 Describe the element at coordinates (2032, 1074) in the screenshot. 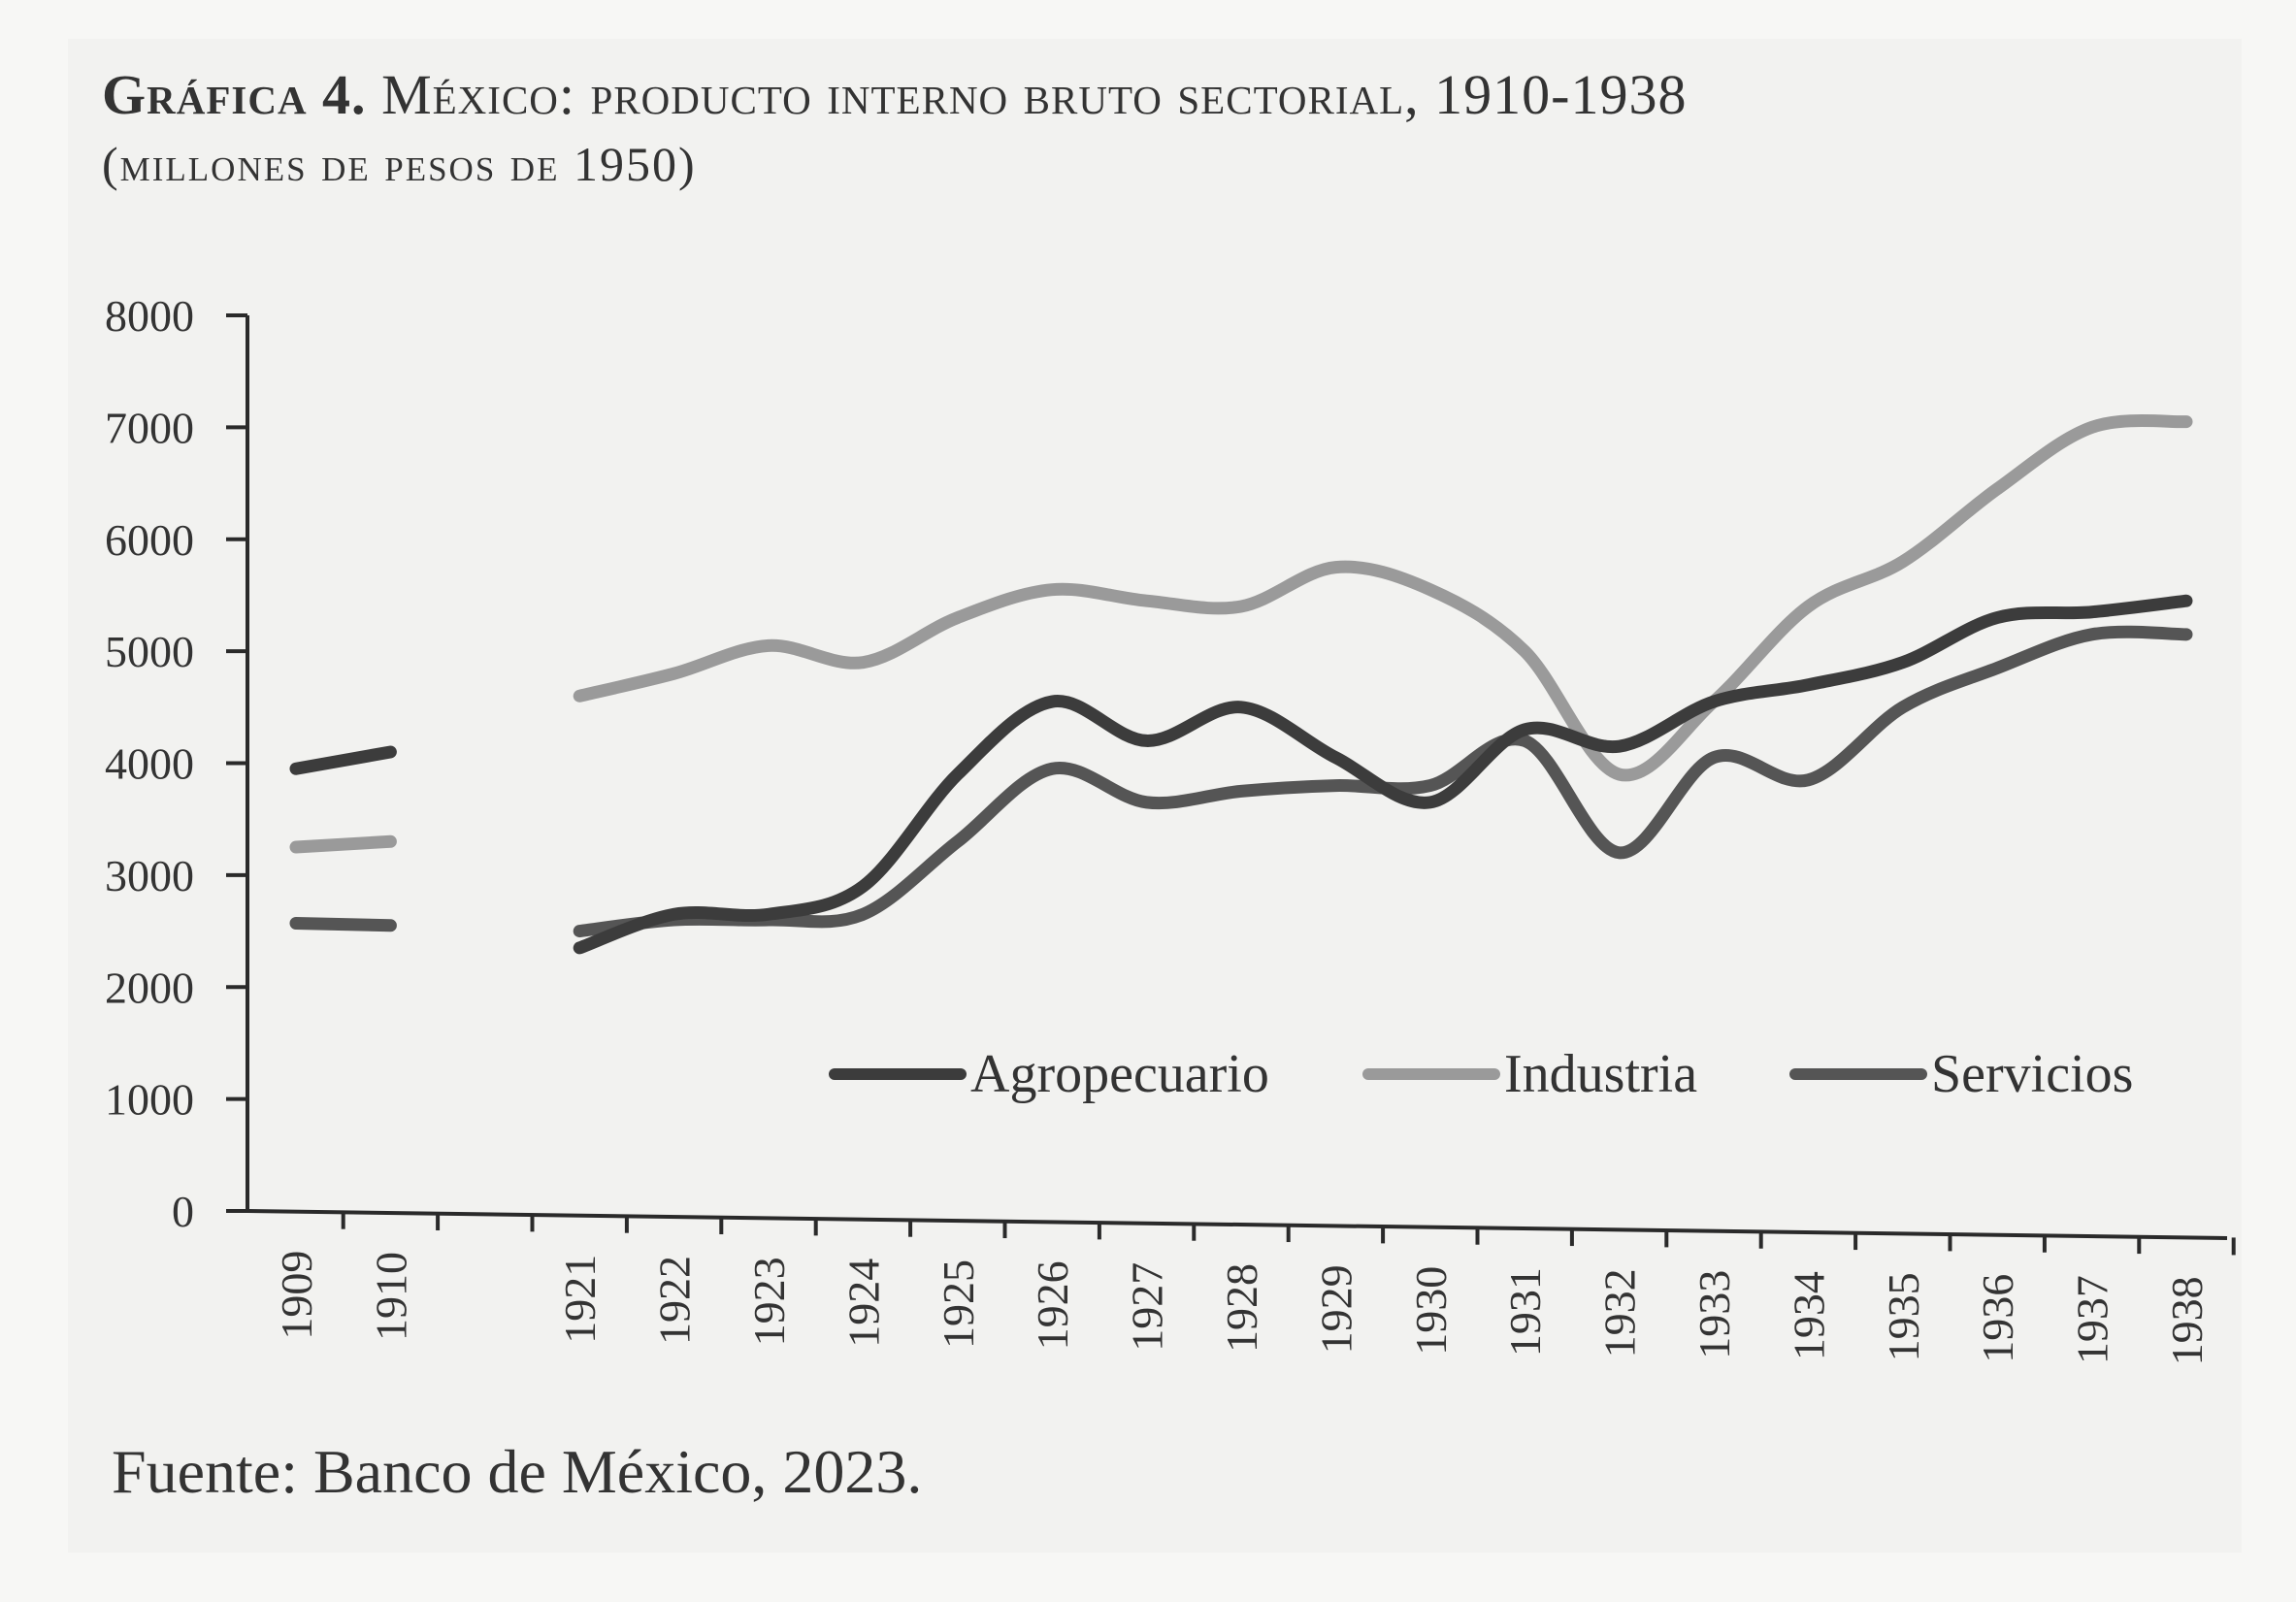

I see `legend-label-servicios: Servicios` at that location.